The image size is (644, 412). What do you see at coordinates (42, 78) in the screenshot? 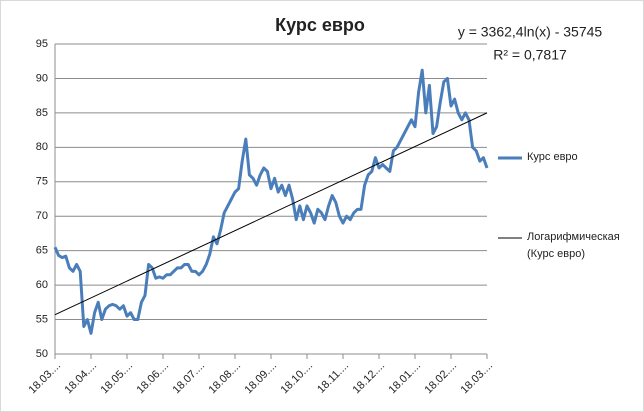
I see `y-tick-label: 90` at bounding box center [42, 78].